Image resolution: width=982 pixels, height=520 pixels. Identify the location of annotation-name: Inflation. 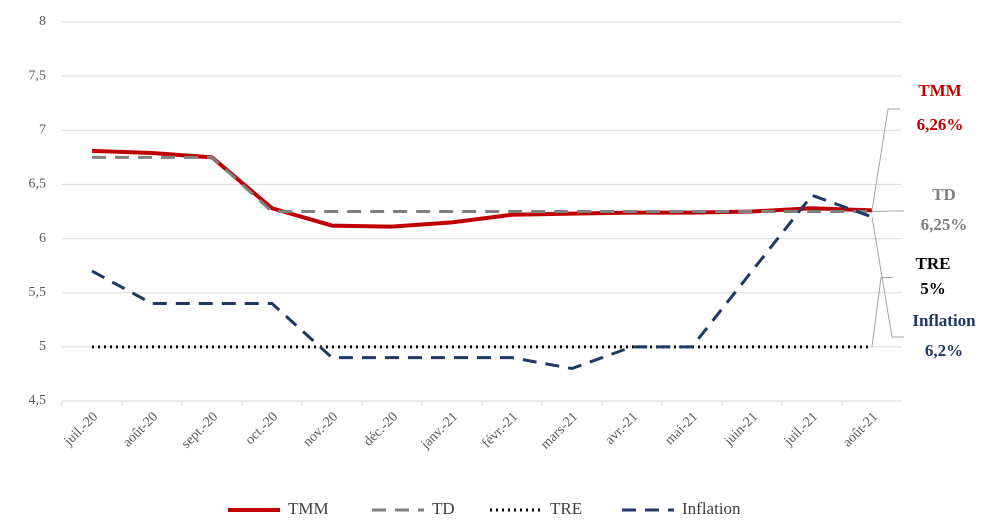
(944, 320).